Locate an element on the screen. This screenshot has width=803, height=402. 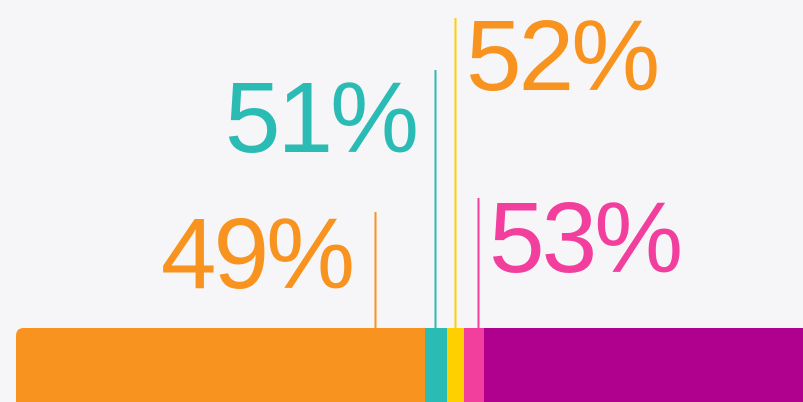
callout-label: 53% is located at coordinates (584, 238).